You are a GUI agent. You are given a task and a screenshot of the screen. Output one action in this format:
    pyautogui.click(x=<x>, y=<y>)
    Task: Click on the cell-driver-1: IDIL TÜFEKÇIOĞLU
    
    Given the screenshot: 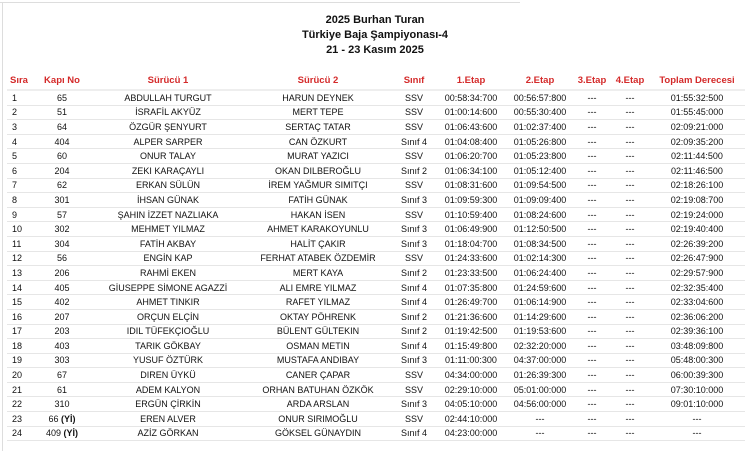 What is the action you would take?
    pyautogui.click(x=168, y=332)
    